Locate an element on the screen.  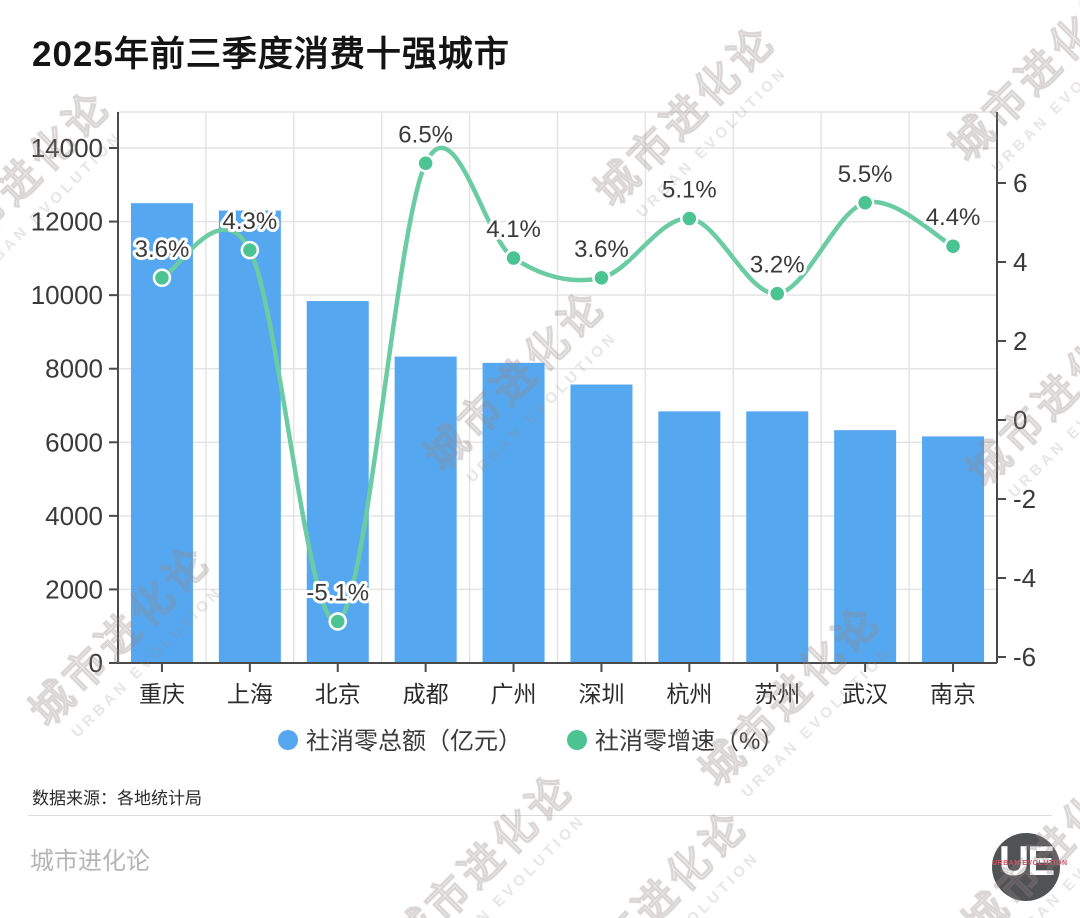
left-tick-label: 8000 is located at coordinates (74, 369).